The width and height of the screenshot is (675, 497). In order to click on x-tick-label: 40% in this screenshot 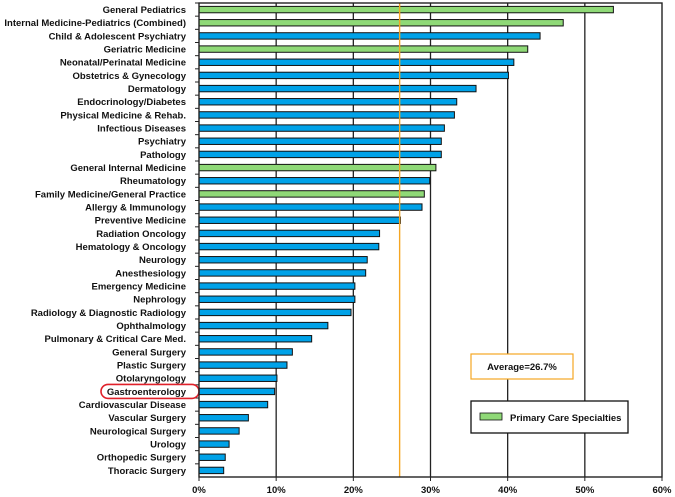, I will do `click(508, 490)`.